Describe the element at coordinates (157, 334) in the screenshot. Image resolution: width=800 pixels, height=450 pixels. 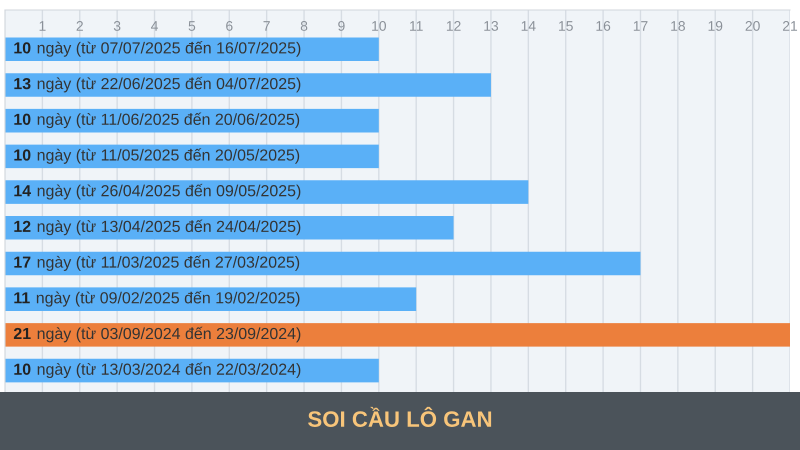
I see `y-tick-label: 21 ngày (từ 03/09/2024 đến 23/09/2024)` at that location.